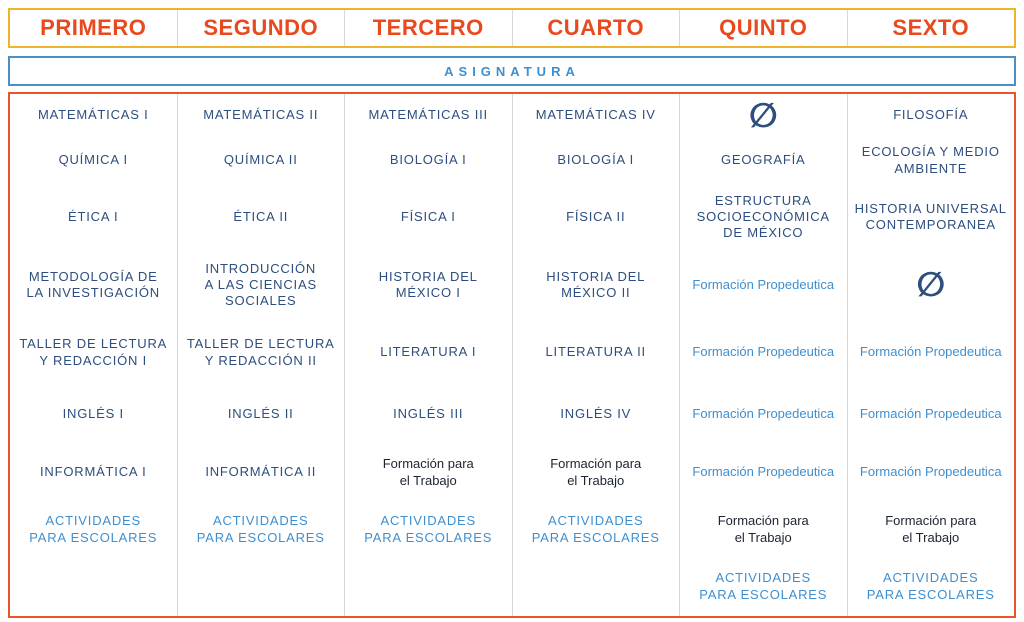  What do you see at coordinates (261, 216) in the screenshot?
I see `subject-cell: ÉTICA II` at bounding box center [261, 216].